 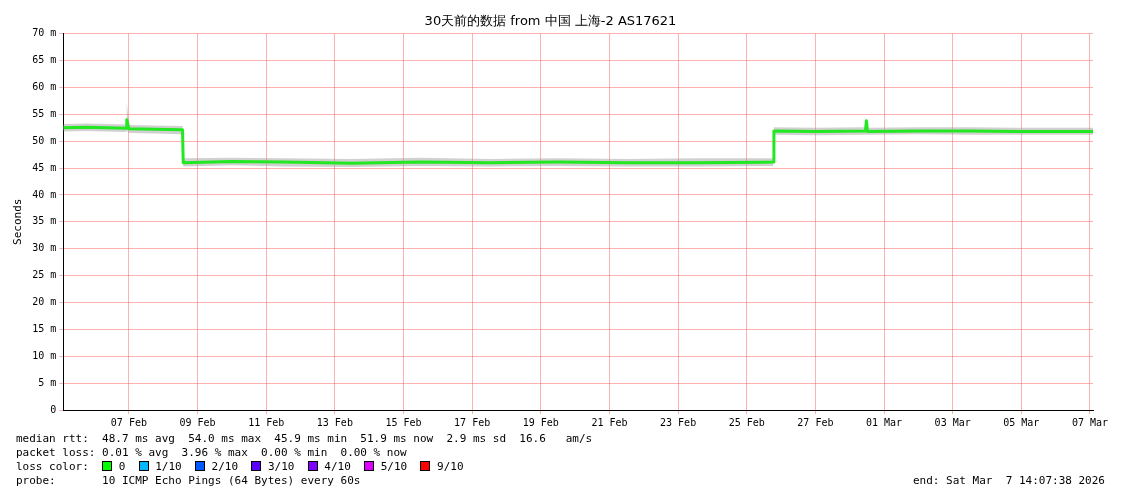 What do you see at coordinates (44, 33) in the screenshot?
I see `y-tick-label: 70 m` at bounding box center [44, 33].